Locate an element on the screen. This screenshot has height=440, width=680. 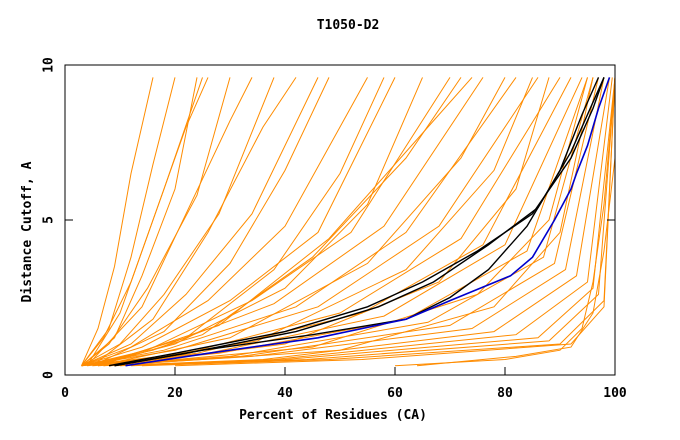
x-tick-label-100: 100 is located at coordinates (615, 393).